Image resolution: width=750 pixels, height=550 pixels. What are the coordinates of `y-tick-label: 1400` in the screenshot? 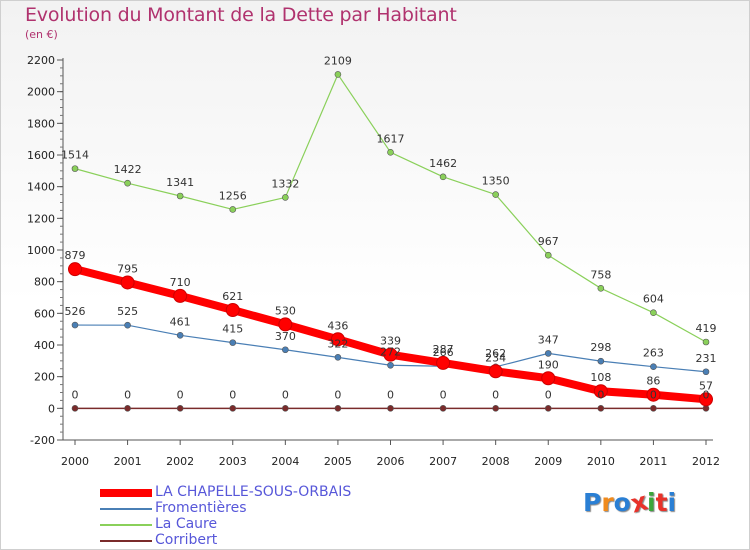 It's located at (41, 187).